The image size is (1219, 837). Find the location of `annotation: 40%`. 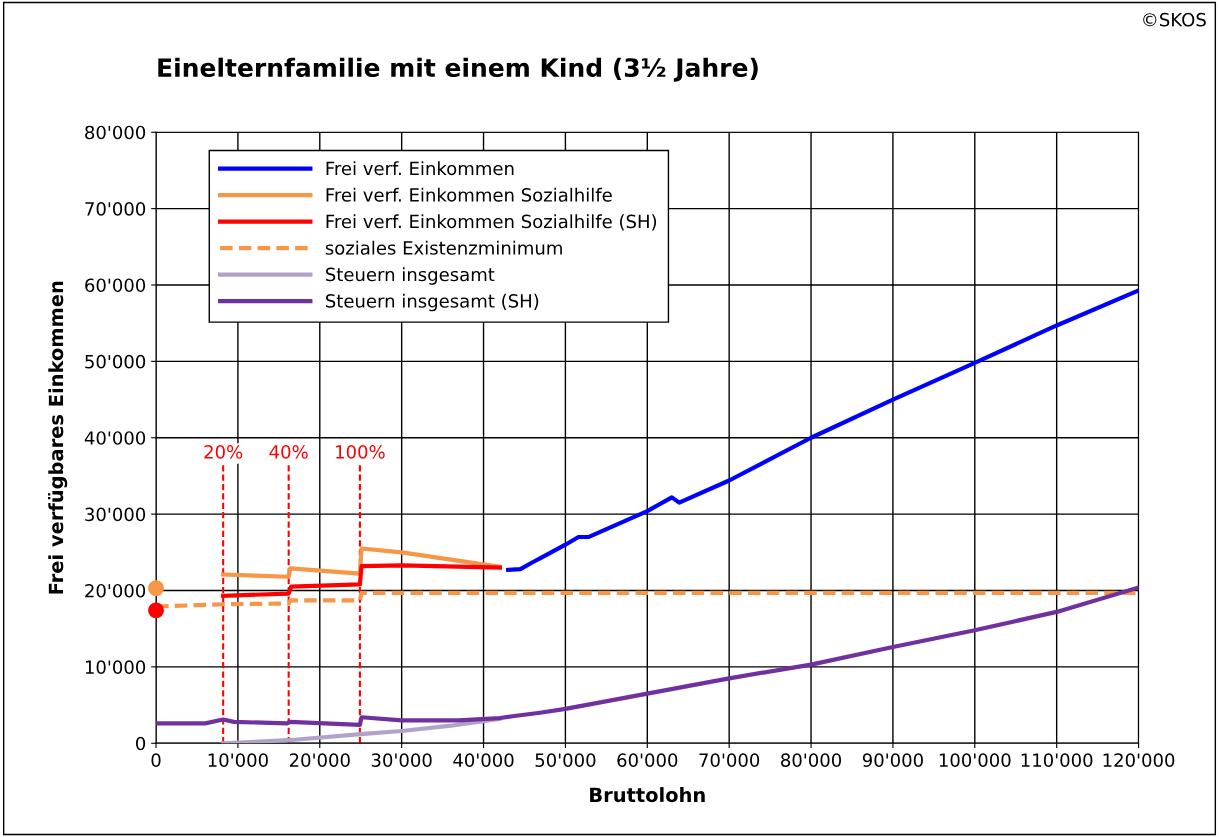

annotation: 40% is located at coordinates (288, 452).